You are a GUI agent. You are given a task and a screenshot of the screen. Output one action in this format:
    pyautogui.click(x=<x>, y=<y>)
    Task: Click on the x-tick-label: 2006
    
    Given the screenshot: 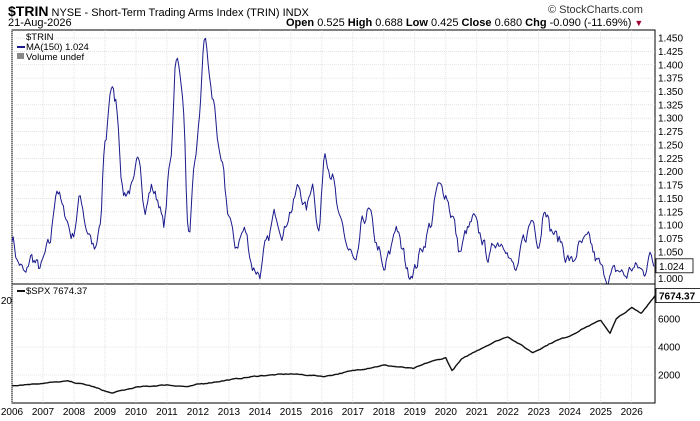 What is the action you would take?
    pyautogui.click(x=12, y=412)
    